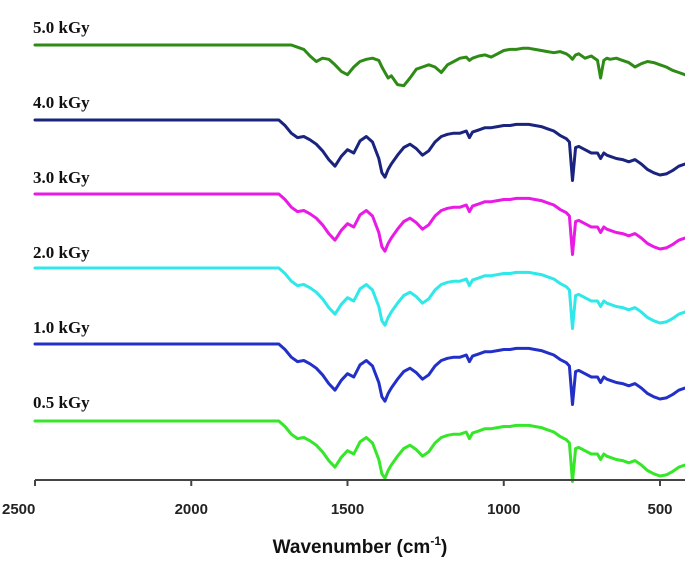 The width and height of the screenshot is (685, 562). What do you see at coordinates (61, 327) in the screenshot?
I see `series-label-1-0-kgy: 1.0 kGy` at bounding box center [61, 327].